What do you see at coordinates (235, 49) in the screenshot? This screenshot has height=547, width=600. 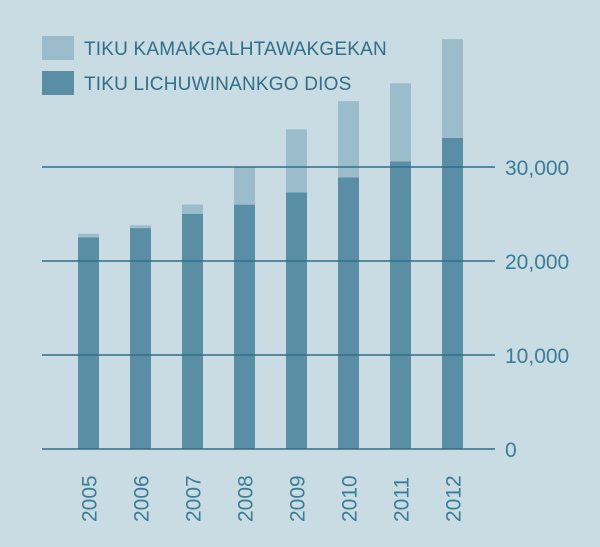 I see `legend-label-upper: TIKU KAMAKGALHTAWAKGEKAN` at bounding box center [235, 49].